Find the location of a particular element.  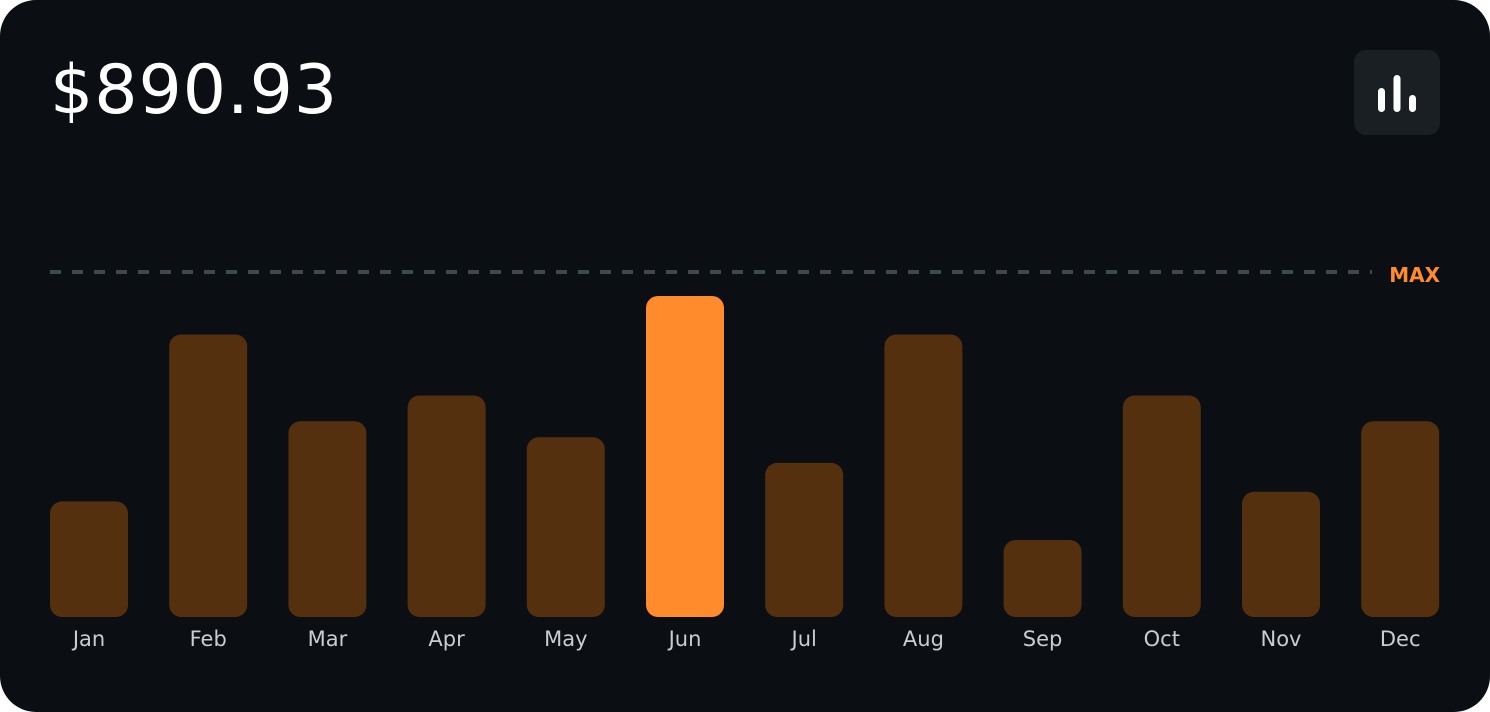

bar-jan is located at coordinates (89, 559).